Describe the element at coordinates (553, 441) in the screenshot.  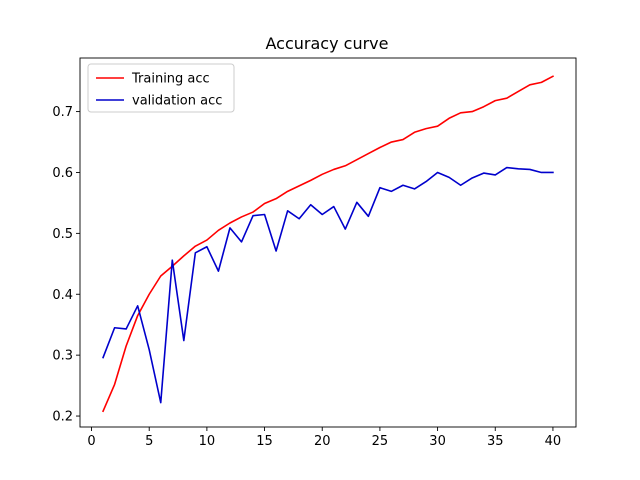
I see `x-tick-label: 40` at that location.